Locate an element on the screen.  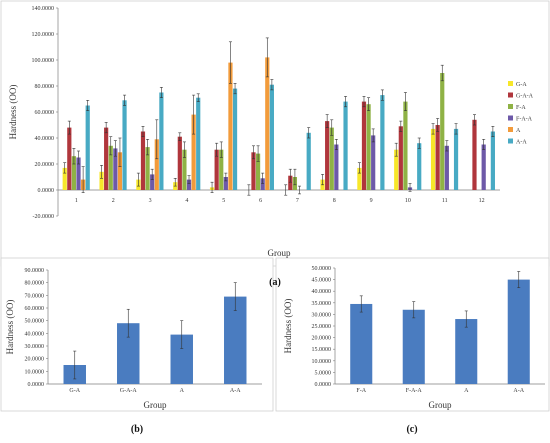
panel-label-c: (c) is located at coordinates (411, 429).